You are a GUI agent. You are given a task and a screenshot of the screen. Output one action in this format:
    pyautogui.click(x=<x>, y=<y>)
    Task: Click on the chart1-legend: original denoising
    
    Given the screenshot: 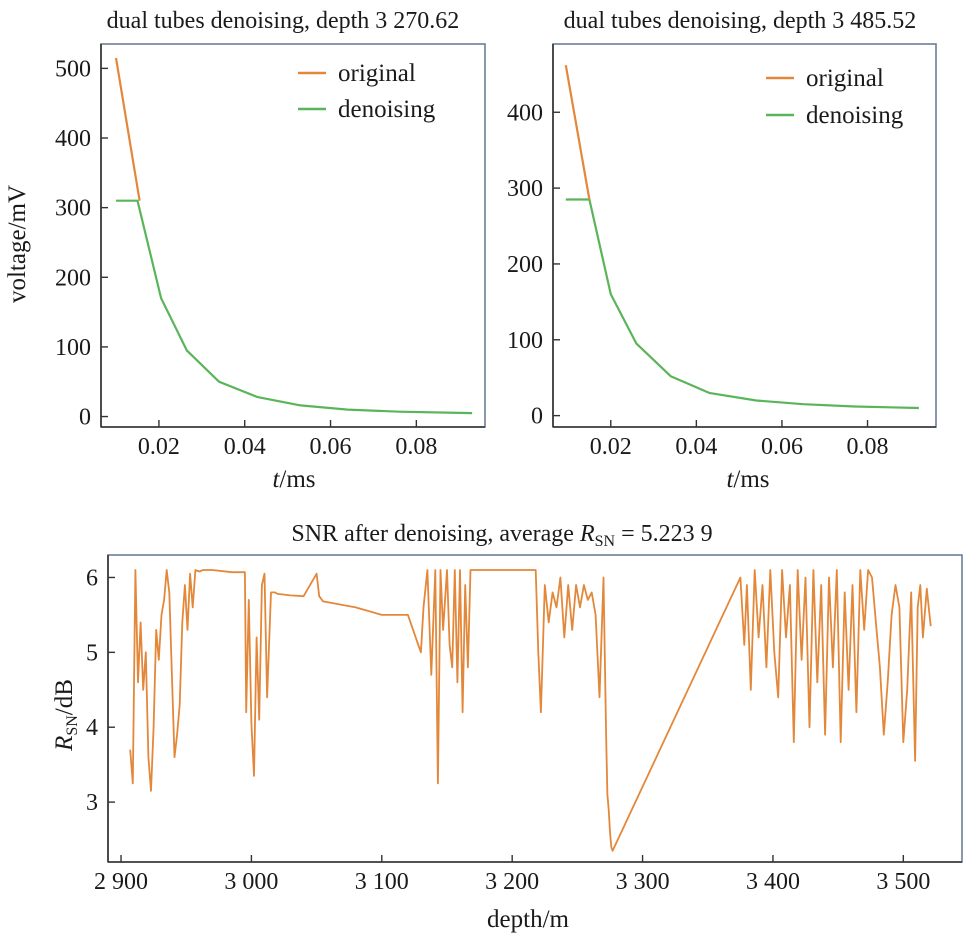 What is the action you would take?
    pyautogui.click(x=367, y=91)
    